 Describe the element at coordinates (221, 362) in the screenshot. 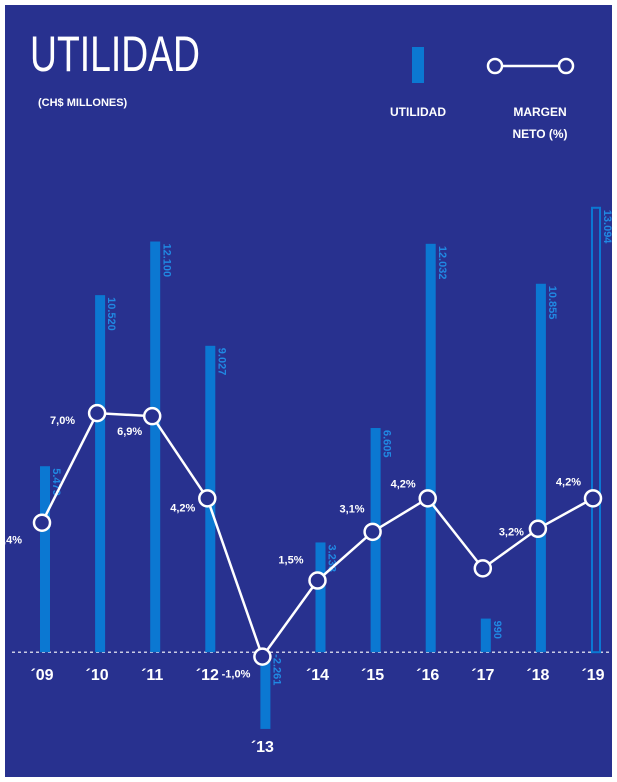

I see `bar-value-label: 9.027` at that location.